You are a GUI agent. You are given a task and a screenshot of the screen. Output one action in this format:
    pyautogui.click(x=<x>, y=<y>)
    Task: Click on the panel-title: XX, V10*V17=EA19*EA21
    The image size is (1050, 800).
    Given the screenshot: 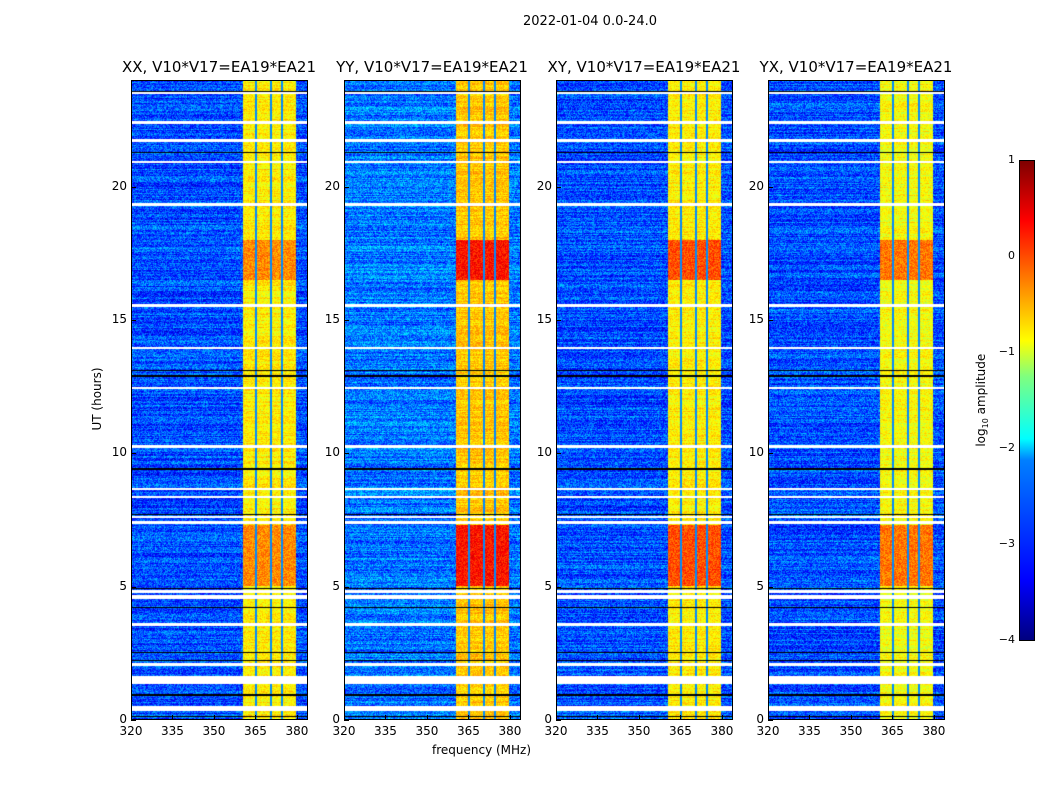 What is the action you would take?
    pyautogui.click(x=218, y=67)
    